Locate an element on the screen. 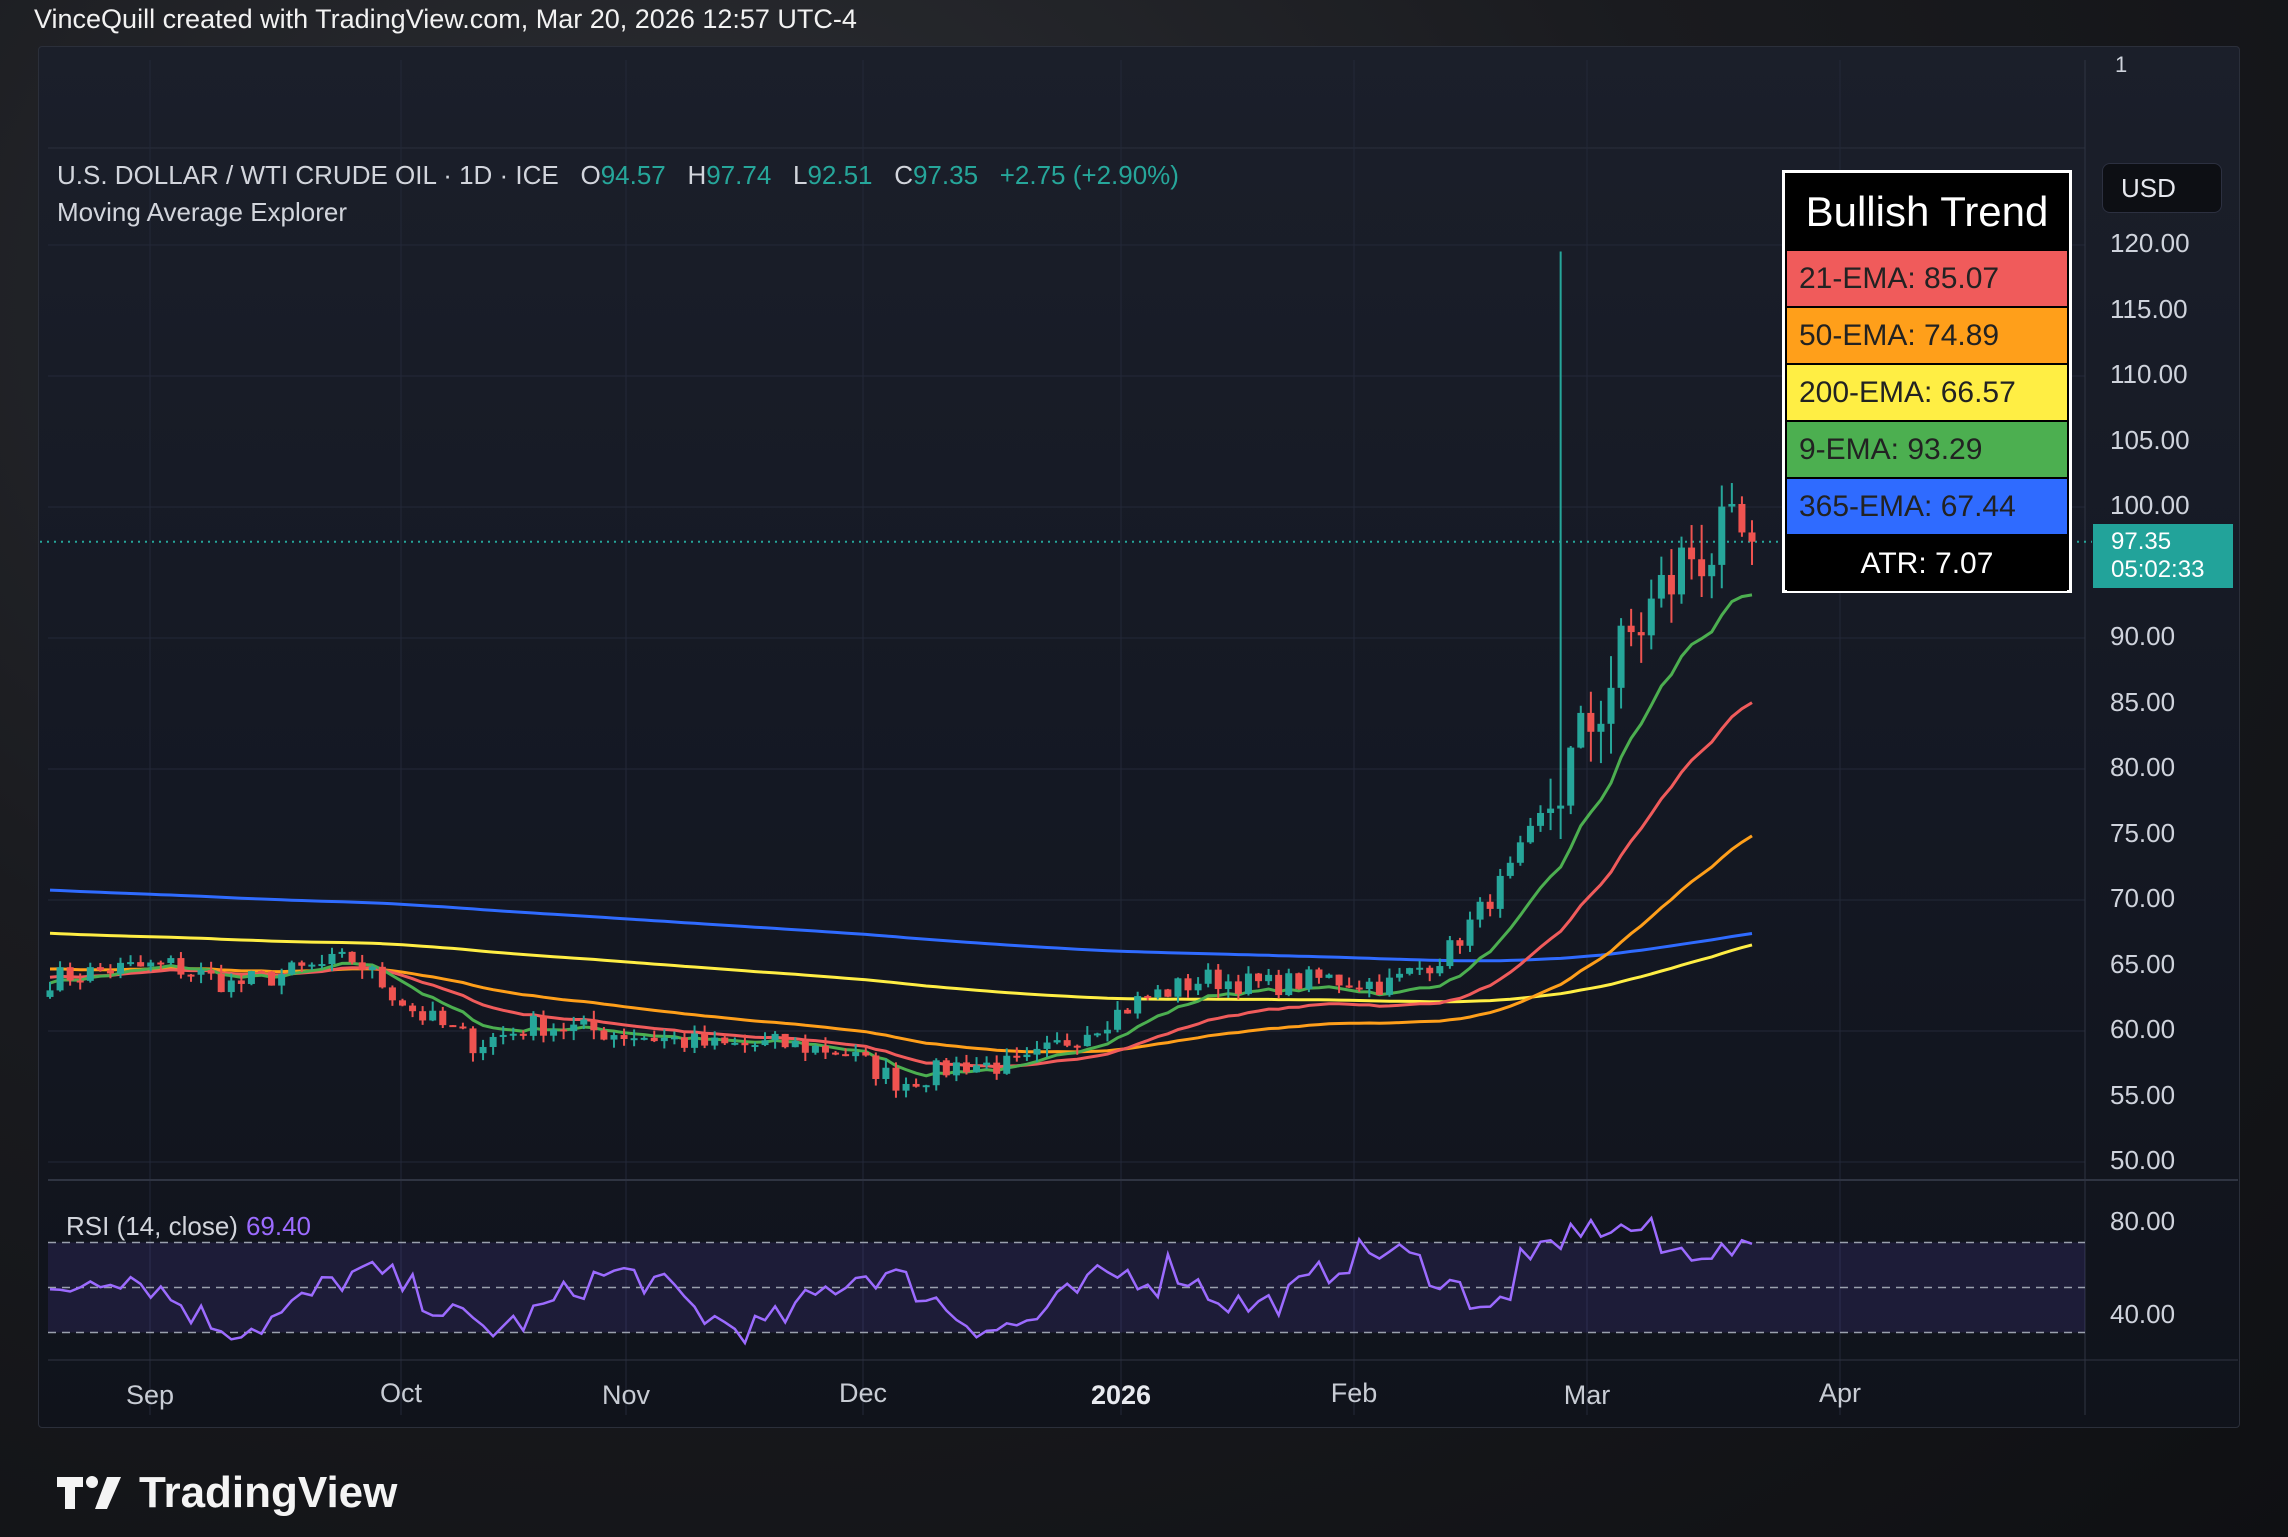  rsi-legend: RSI (14, close) 69.40 is located at coordinates (188, 1226).